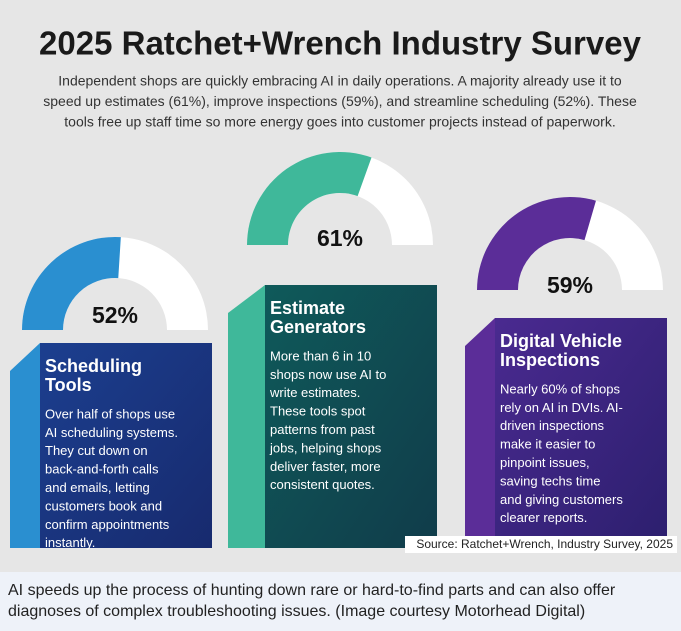 Image resolution: width=681 pixels, height=631 pixels. What do you see at coordinates (547, 444) in the screenshot?
I see `panel-body: make it easier to` at bounding box center [547, 444].